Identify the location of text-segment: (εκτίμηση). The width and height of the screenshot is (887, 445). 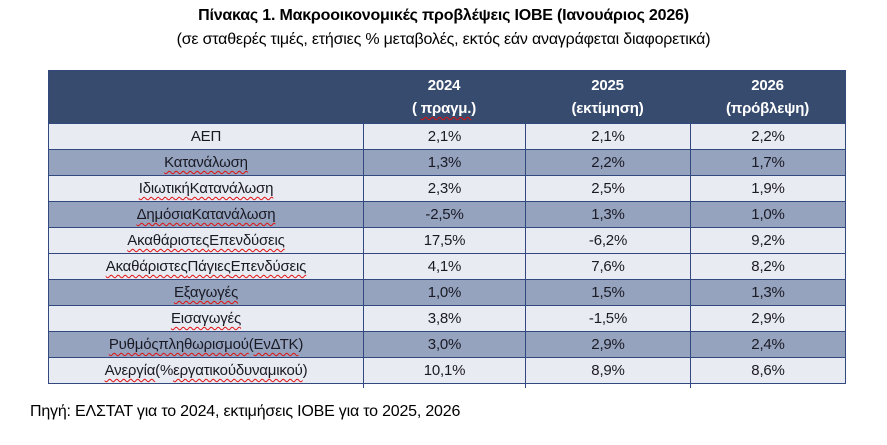
(607, 108).